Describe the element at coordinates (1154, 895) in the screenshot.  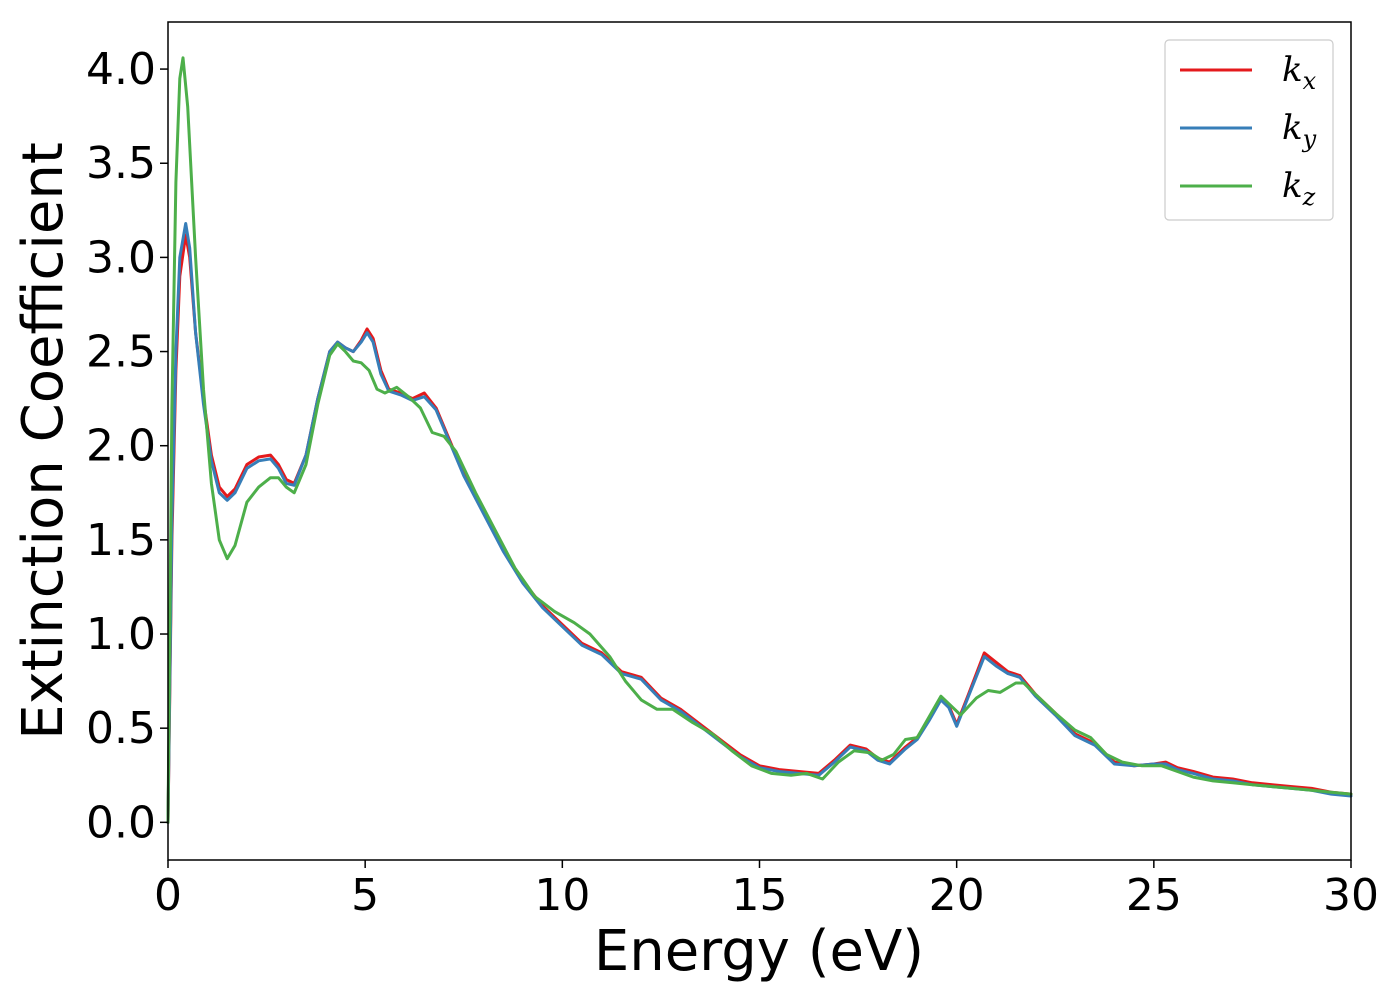
I see `x-tick-label: 25` at that location.